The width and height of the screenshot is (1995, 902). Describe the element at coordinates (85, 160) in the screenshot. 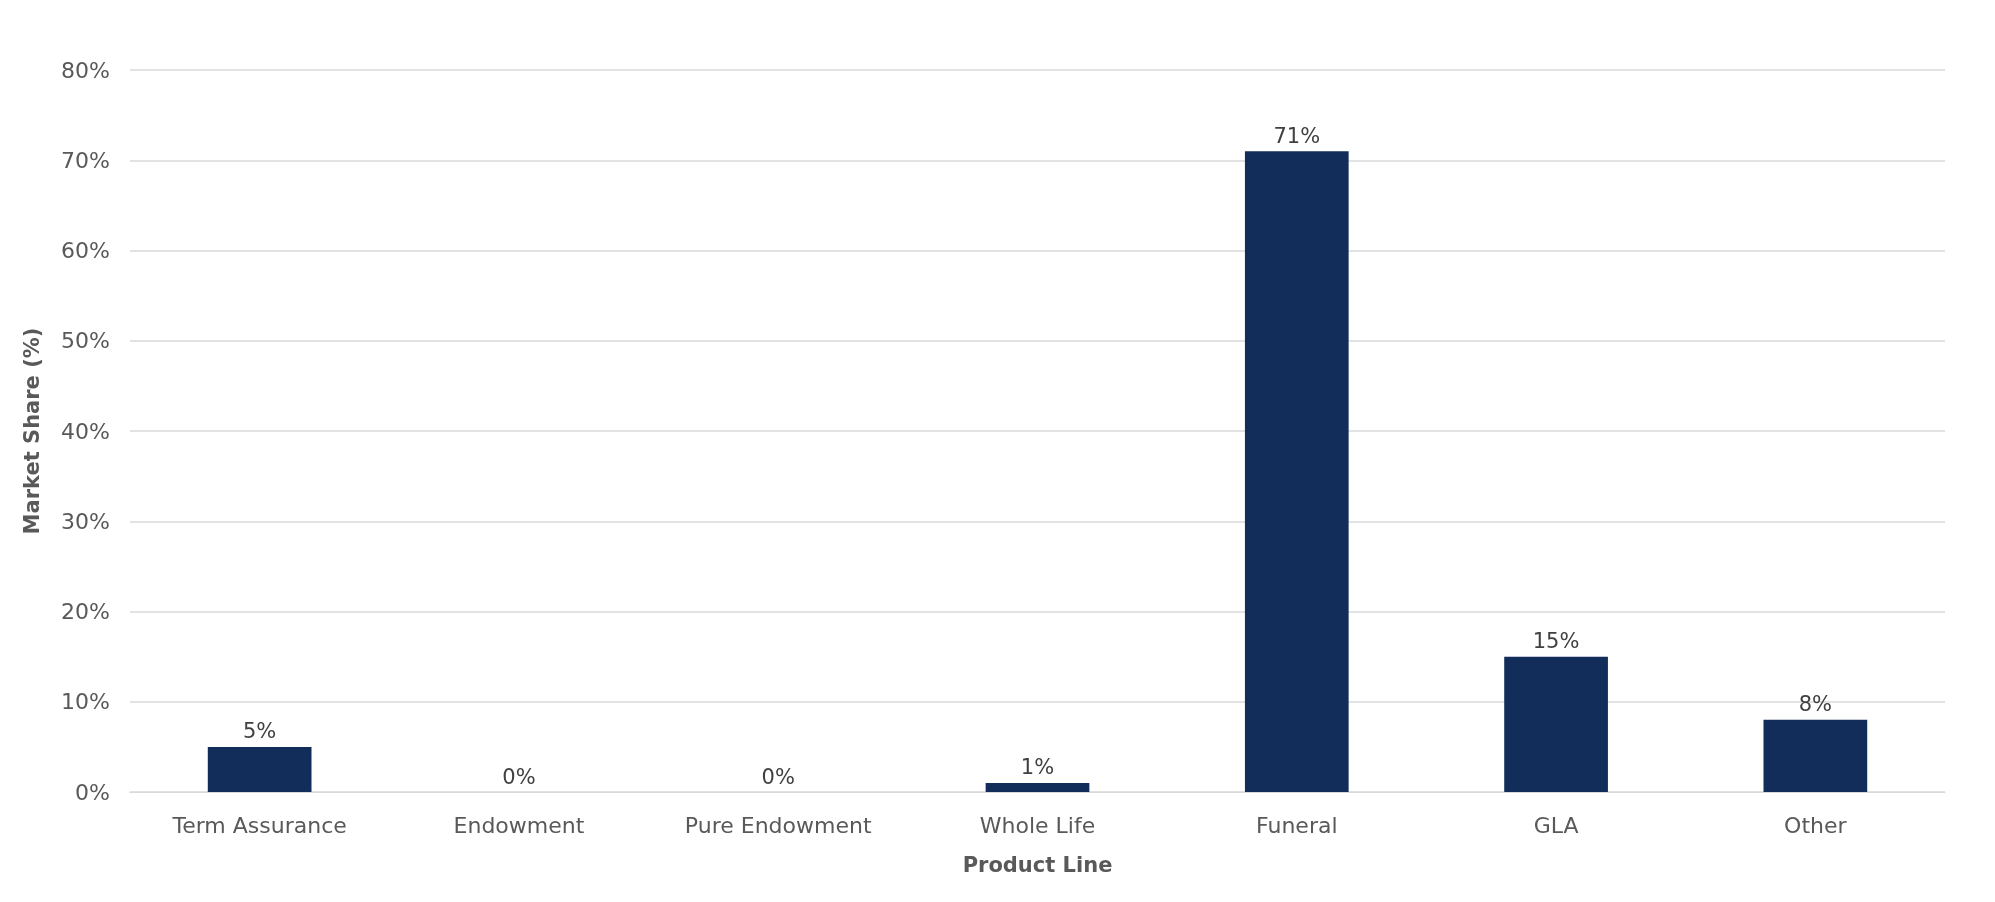

I see `y-tick-label: 70%` at that location.